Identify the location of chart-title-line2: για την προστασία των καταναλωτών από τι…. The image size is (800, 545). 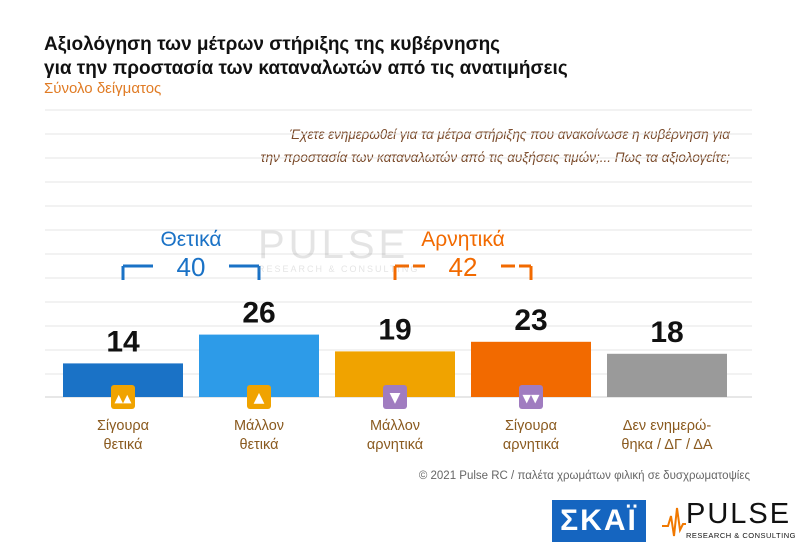
(306, 68).